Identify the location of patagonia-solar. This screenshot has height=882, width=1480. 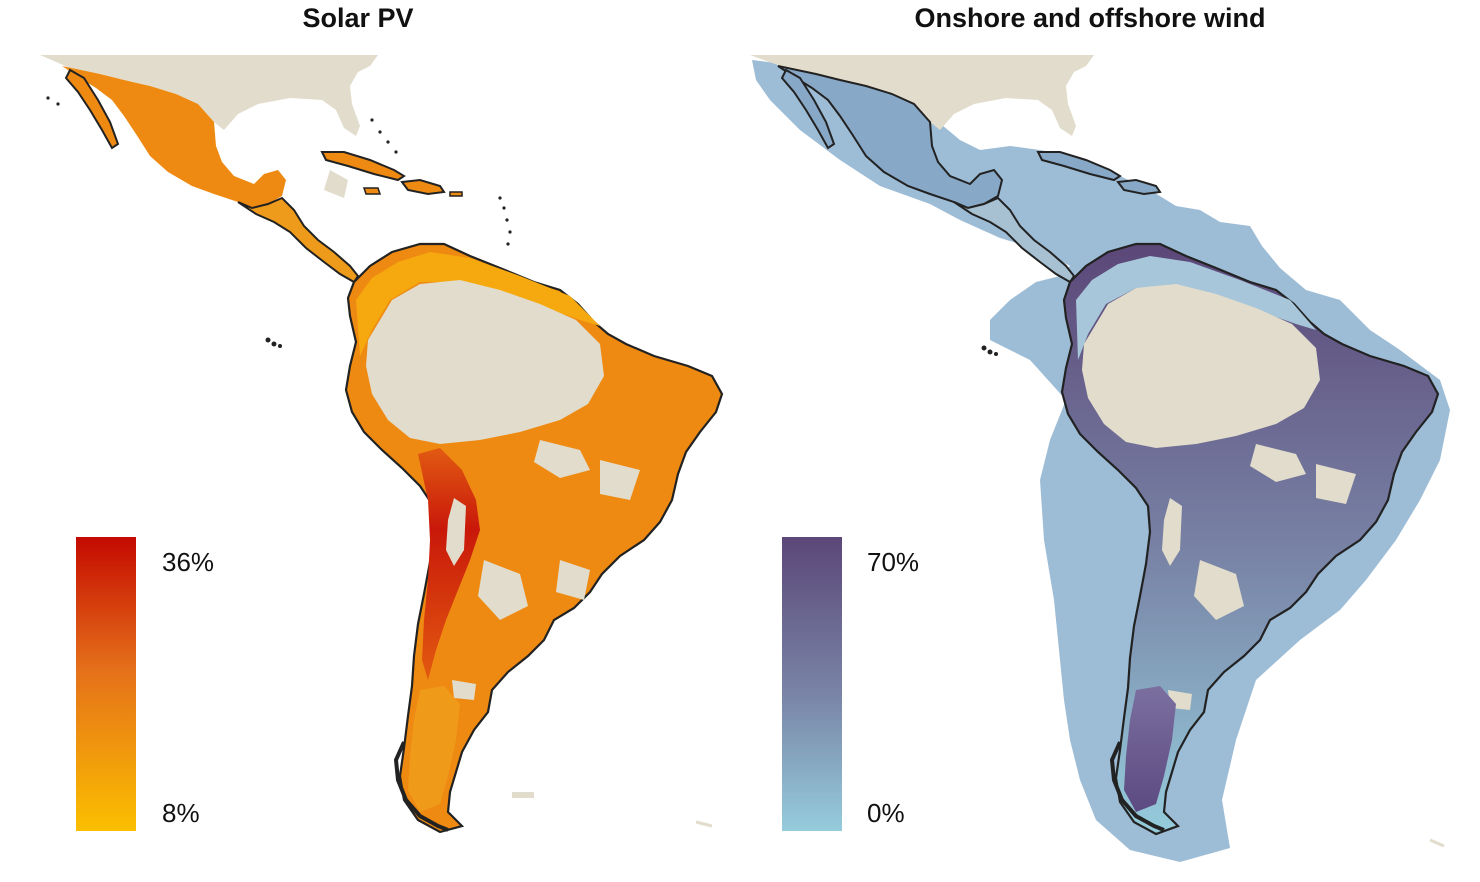
(434, 749).